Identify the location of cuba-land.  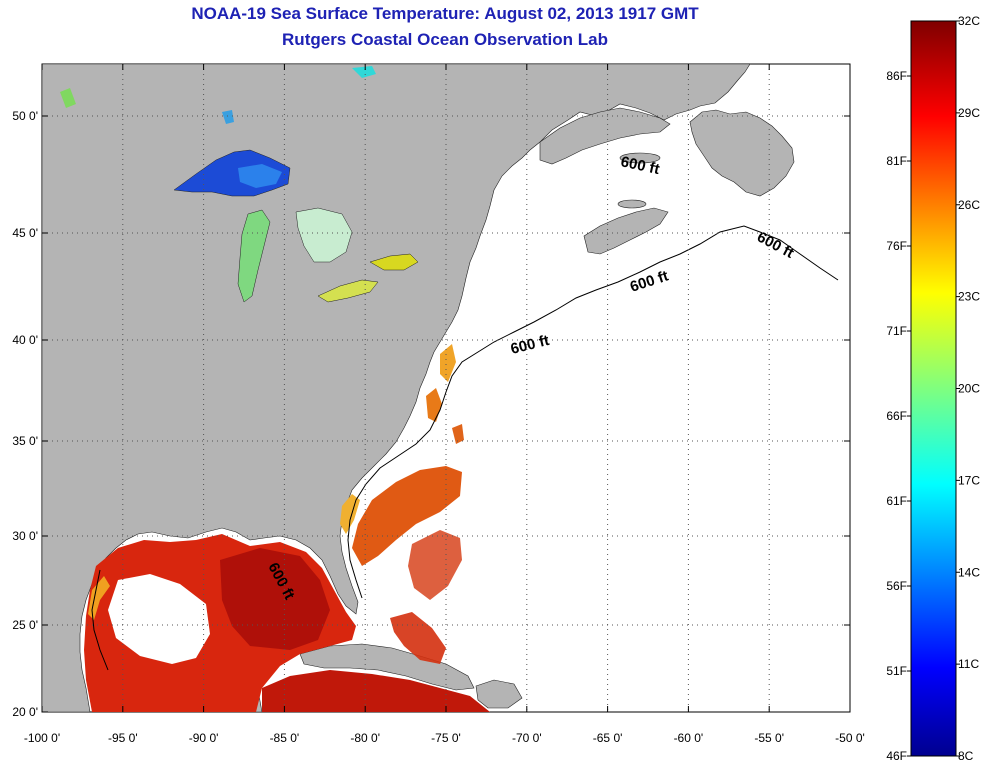
(387, 667).